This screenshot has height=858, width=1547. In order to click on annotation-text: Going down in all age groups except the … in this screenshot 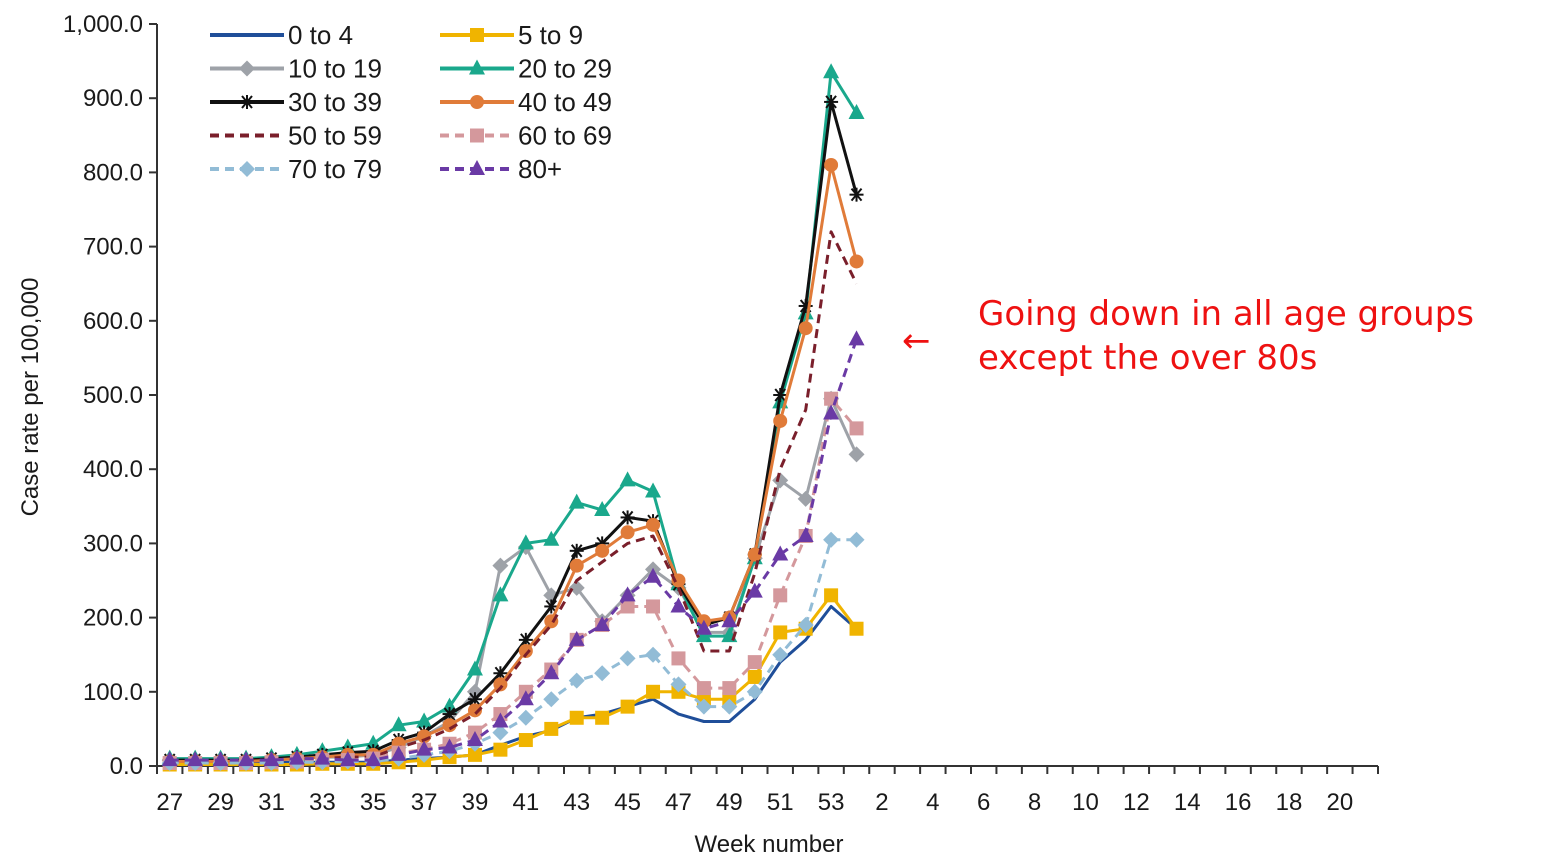, I will do `click(1262, 336)`.